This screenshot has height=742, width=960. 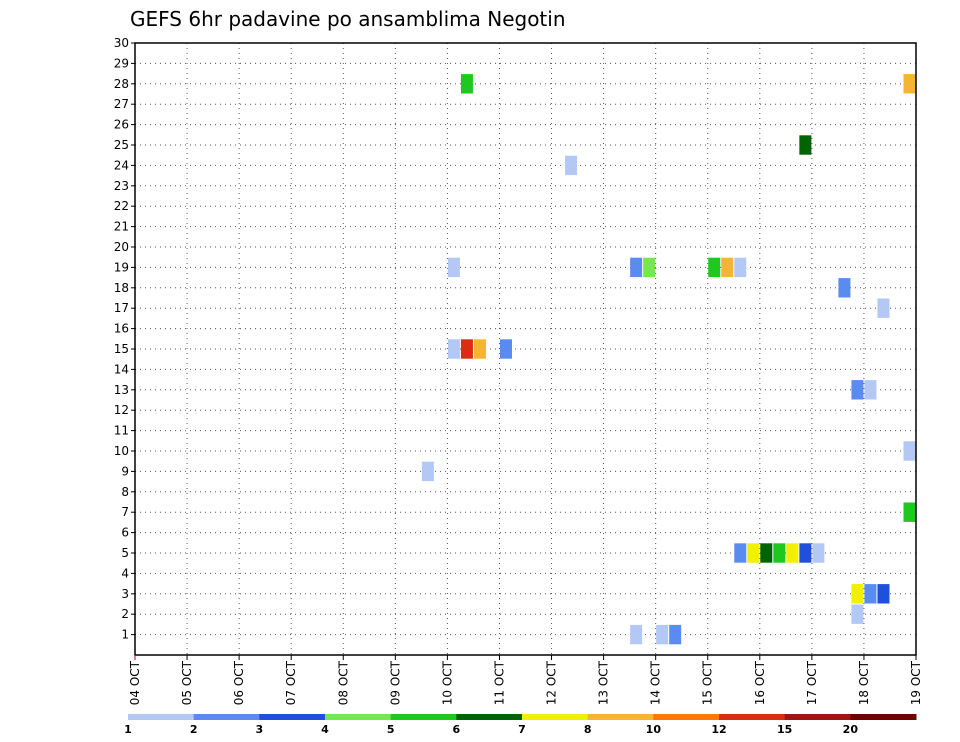 I want to click on y-tick-label: 20, so click(x=121, y=247).